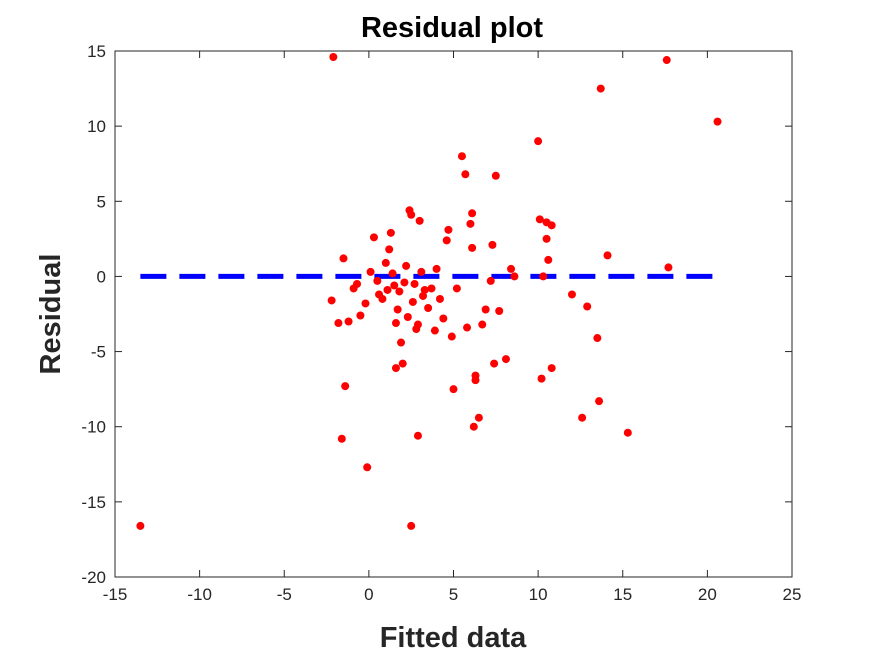 The image size is (875, 656). I want to click on y-tick-label: -5, so click(98, 352).